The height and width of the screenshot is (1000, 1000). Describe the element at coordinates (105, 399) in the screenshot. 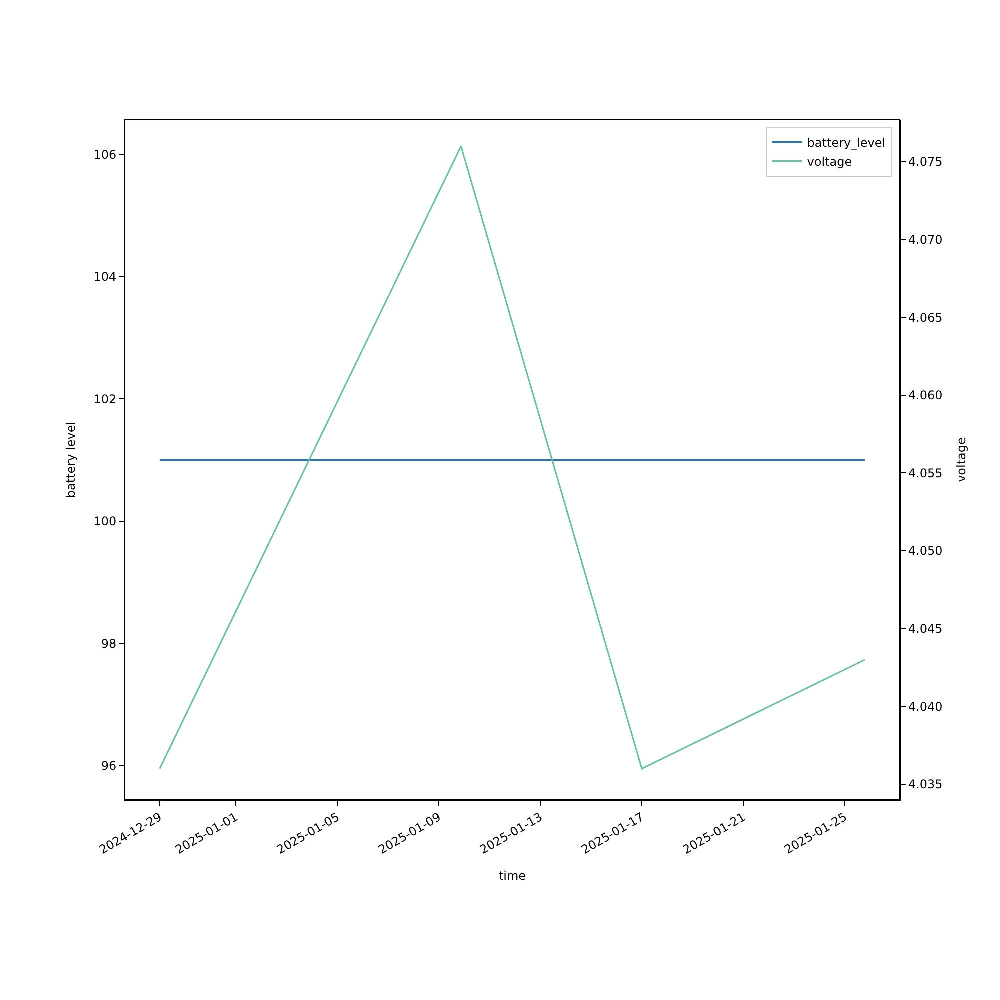

I see `y-tick-label: 102` at that location.